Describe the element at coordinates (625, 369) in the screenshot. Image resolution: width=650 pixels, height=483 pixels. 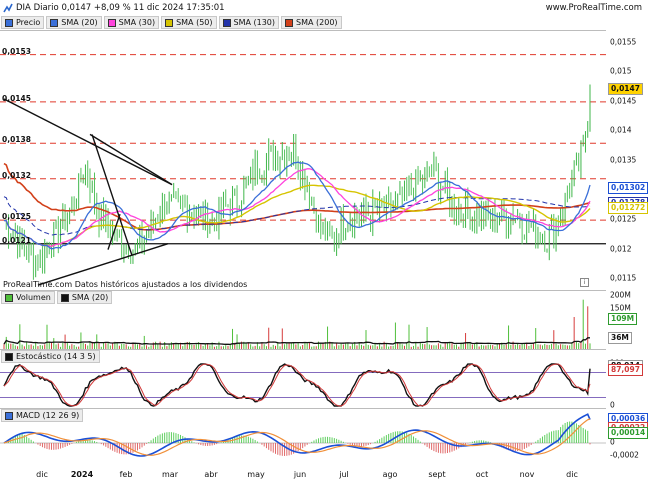
I see `stoch-value-tag: 87,097` at that location.